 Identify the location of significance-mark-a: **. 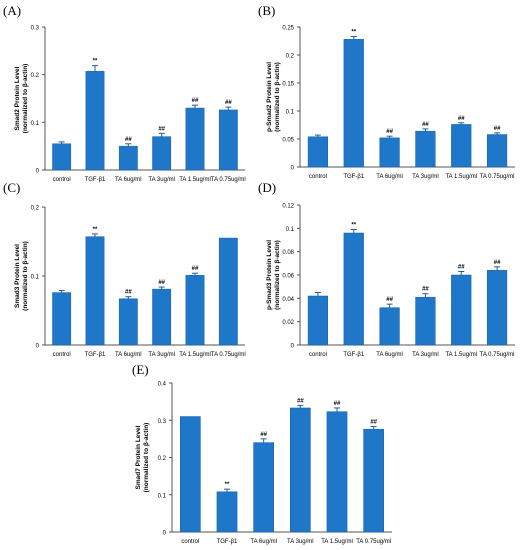
(95, 62).